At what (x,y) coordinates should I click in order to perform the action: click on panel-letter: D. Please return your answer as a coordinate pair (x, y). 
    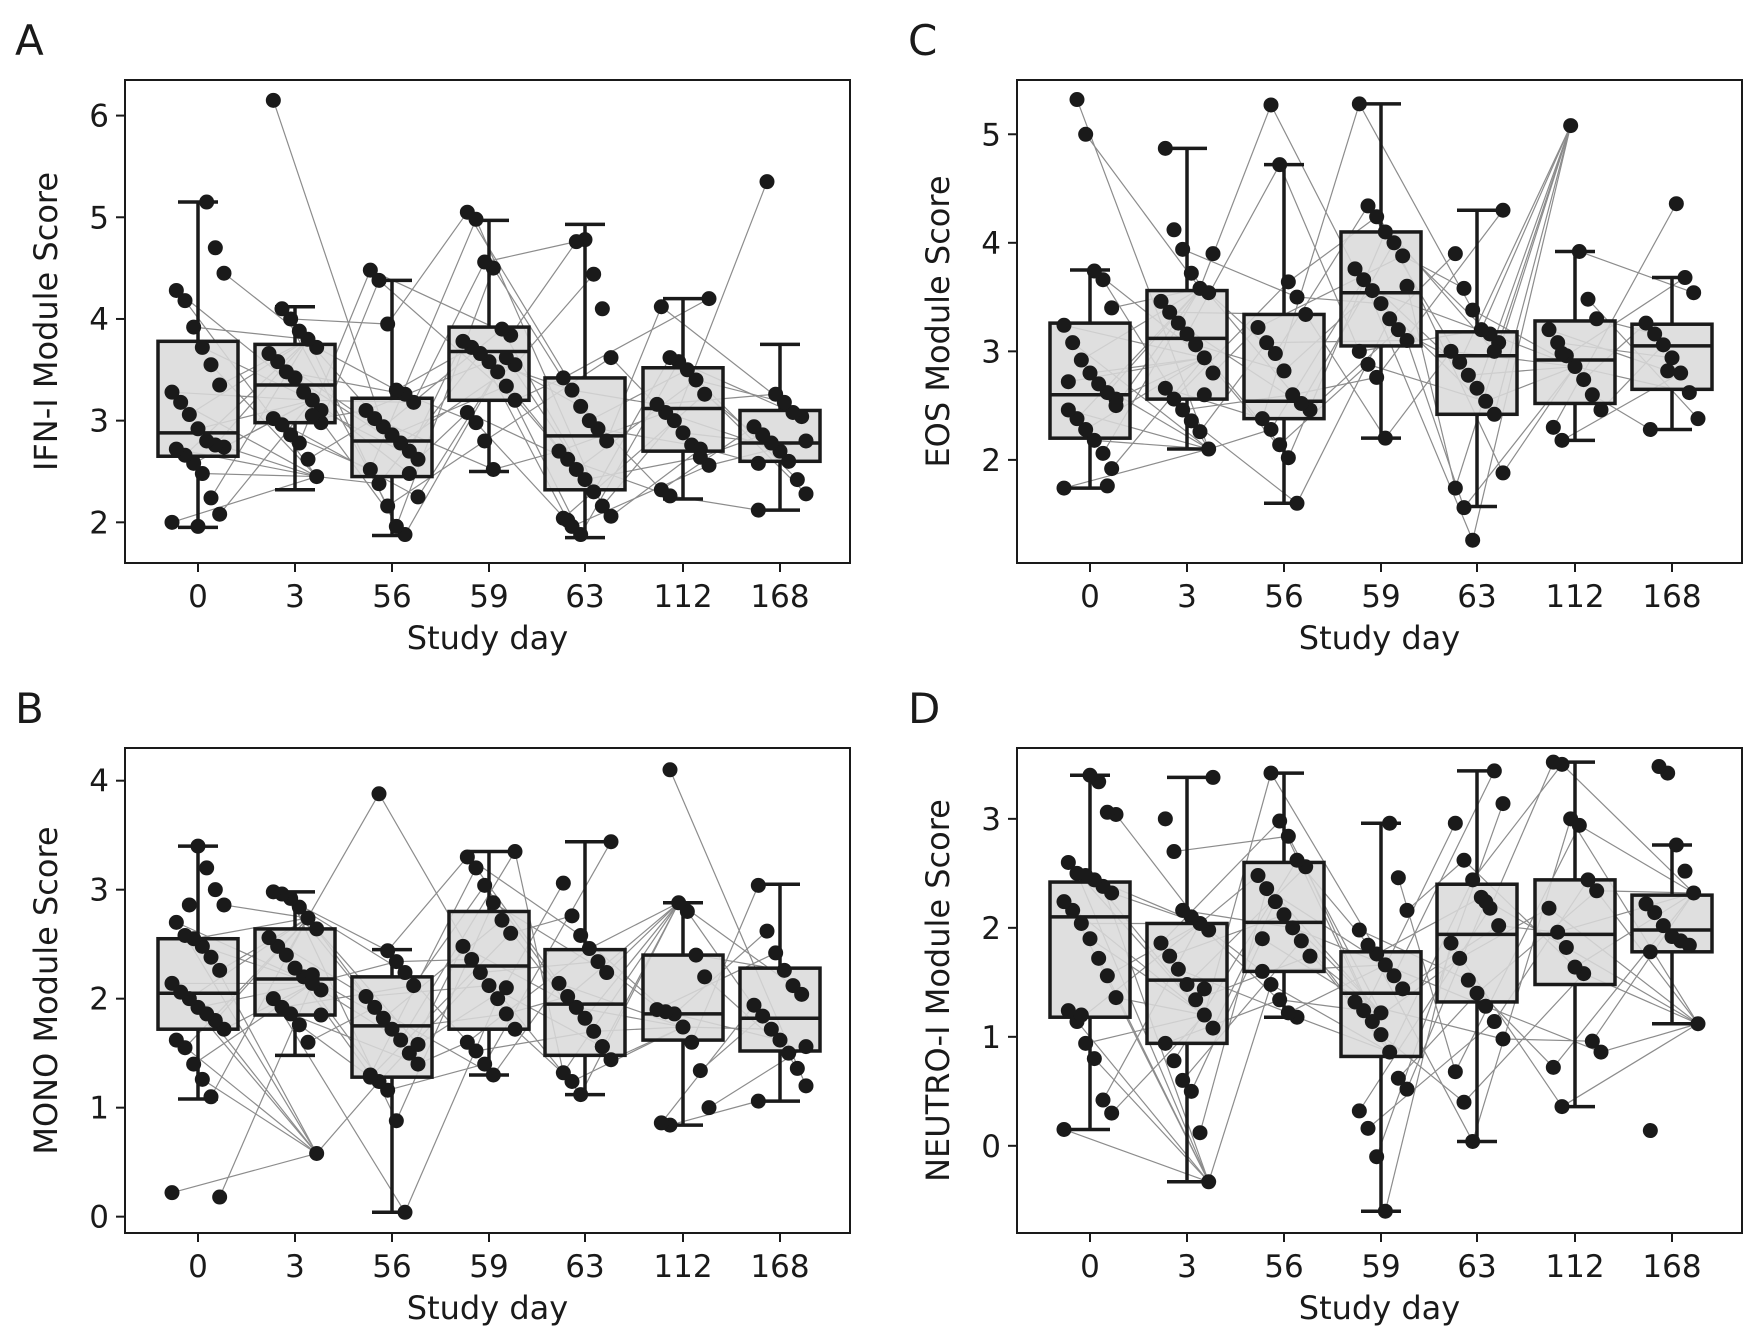
    Looking at the image, I should click on (924, 708).